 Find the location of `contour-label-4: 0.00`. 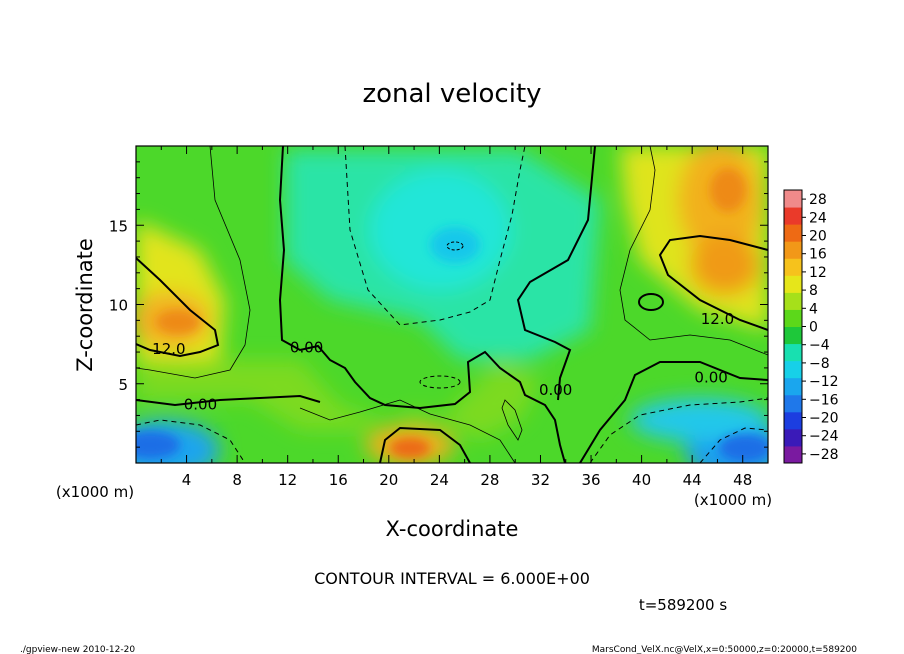

contour-label-4: 0.00 is located at coordinates (710, 377).